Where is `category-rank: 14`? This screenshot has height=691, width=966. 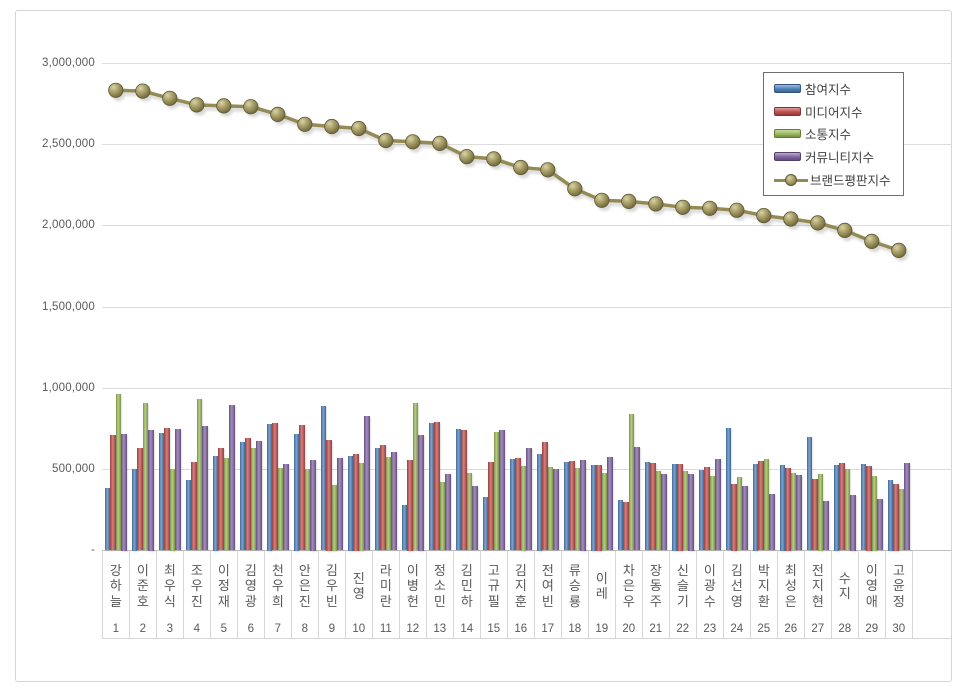
category-rank: 14 is located at coordinates (467, 629).